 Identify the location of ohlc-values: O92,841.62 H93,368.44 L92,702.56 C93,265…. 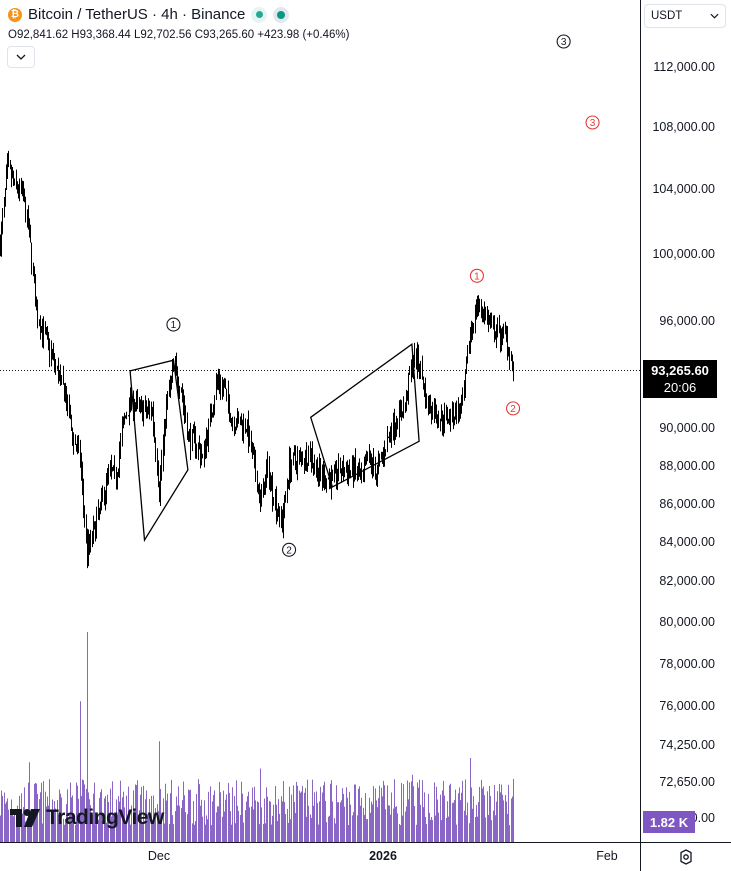
(179, 35).